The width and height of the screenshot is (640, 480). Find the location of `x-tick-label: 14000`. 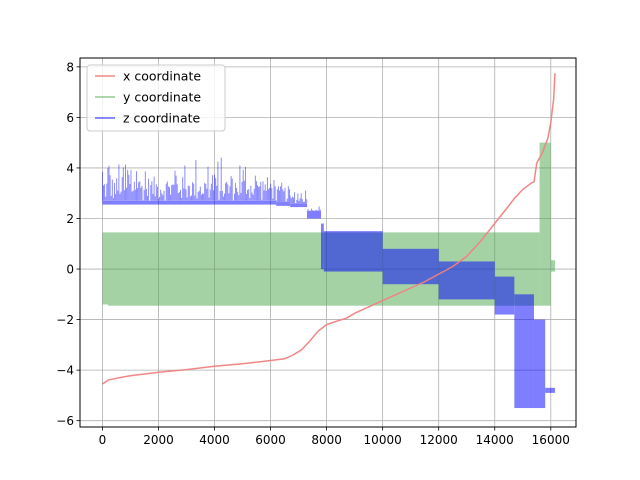

x-tick-label: 14000 is located at coordinates (495, 440).